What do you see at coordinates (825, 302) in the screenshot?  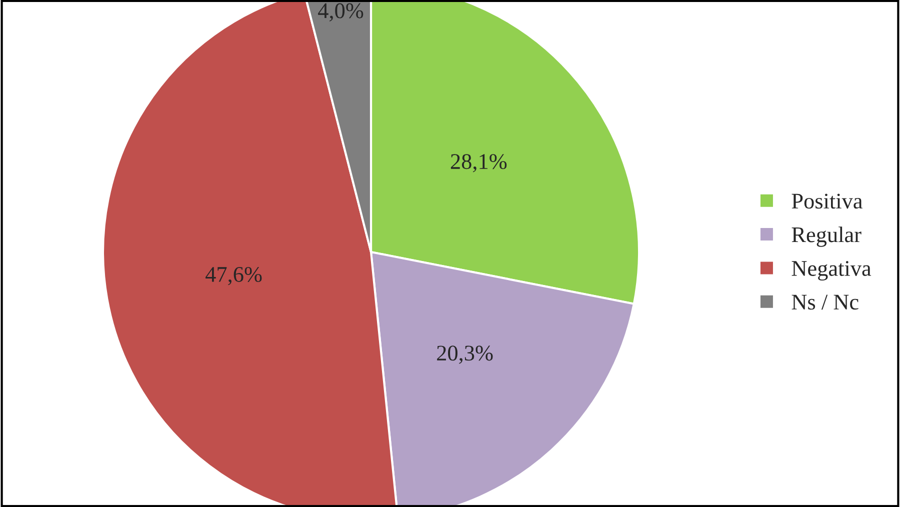 I see `legend-label: Ns / Nc` at bounding box center [825, 302].